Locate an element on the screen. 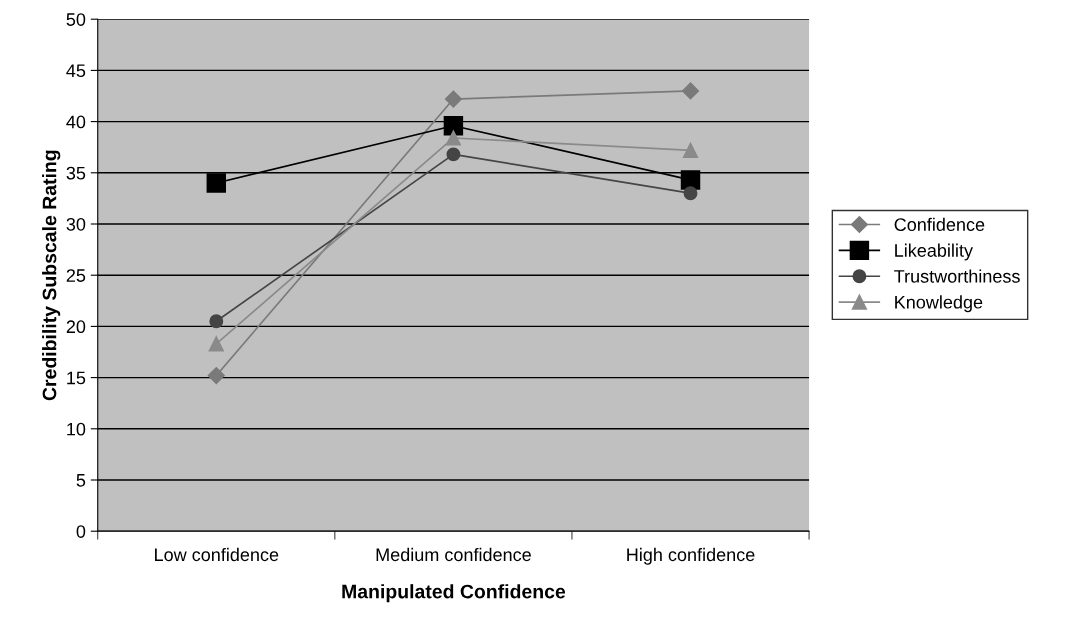 Image resolution: width=1086 pixels, height=640 pixels. y-tick-label: 25 is located at coordinates (76, 275).